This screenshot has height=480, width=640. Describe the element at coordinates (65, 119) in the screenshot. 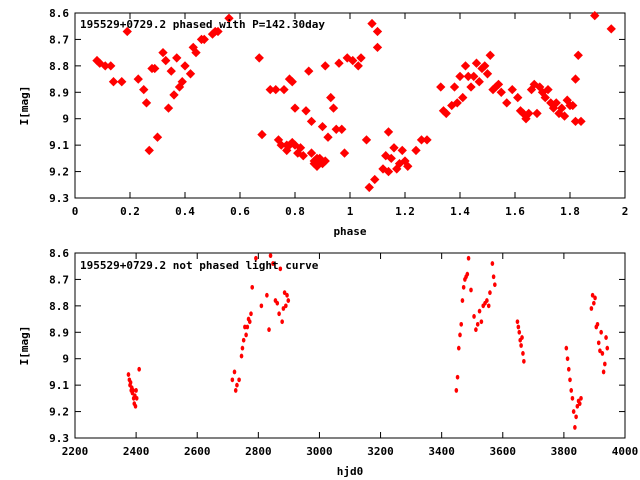

I see `y-tick-label: 9` at that location.